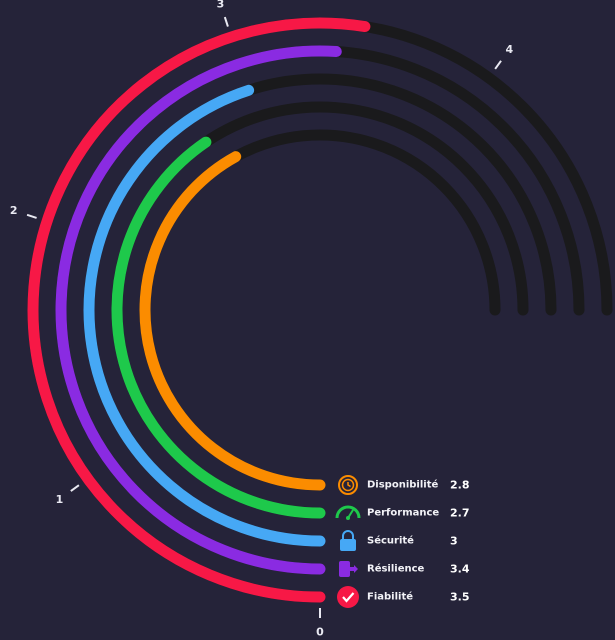 This screenshot has width=615, height=640. What do you see at coordinates (396, 569) in the screenshot?
I see `legend-label: Résilience` at bounding box center [396, 569].